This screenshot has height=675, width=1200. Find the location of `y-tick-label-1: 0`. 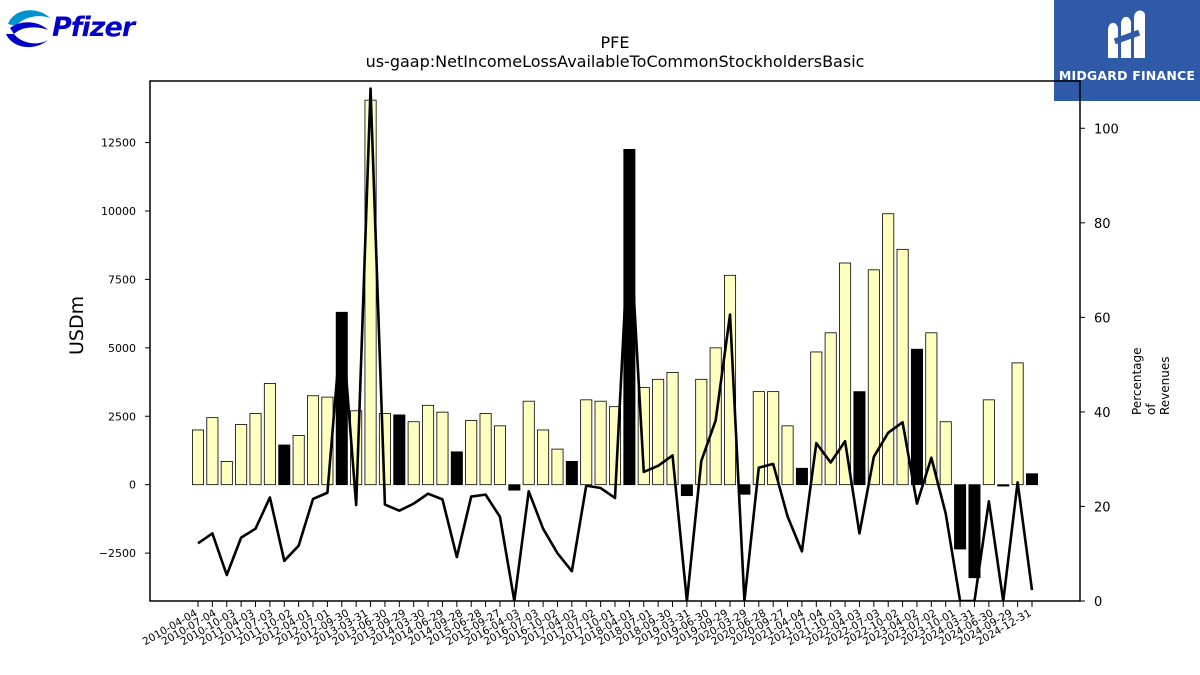

y-tick-label-1: 0 is located at coordinates (132, 485).